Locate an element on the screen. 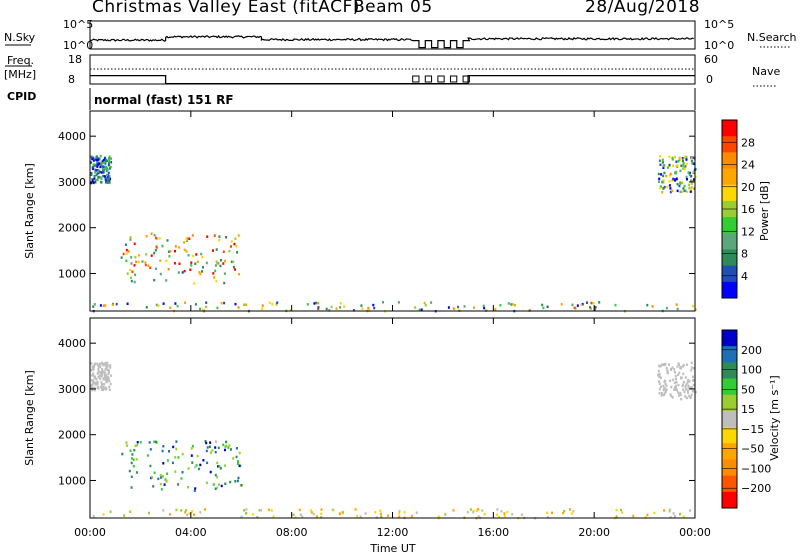 This screenshot has width=800, height=554. nave-tick-top: 60 is located at coordinates (711, 59).